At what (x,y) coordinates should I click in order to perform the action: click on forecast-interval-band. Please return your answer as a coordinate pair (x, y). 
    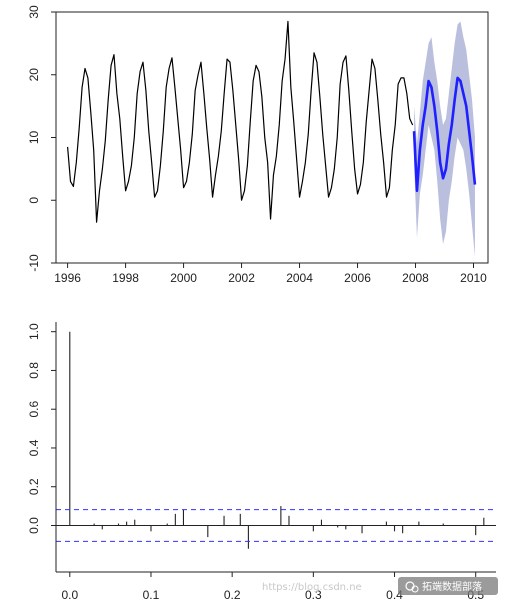
    Looking at the image, I should click on (444, 139).